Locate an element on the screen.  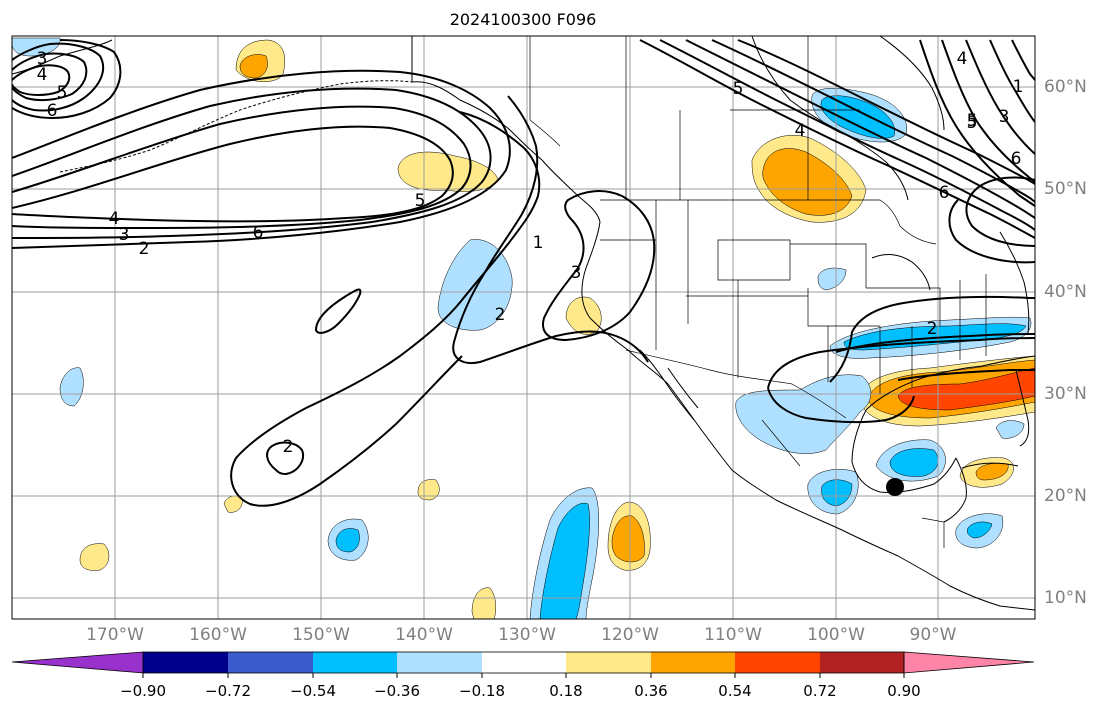
colorbar is located at coordinates (523, 664).